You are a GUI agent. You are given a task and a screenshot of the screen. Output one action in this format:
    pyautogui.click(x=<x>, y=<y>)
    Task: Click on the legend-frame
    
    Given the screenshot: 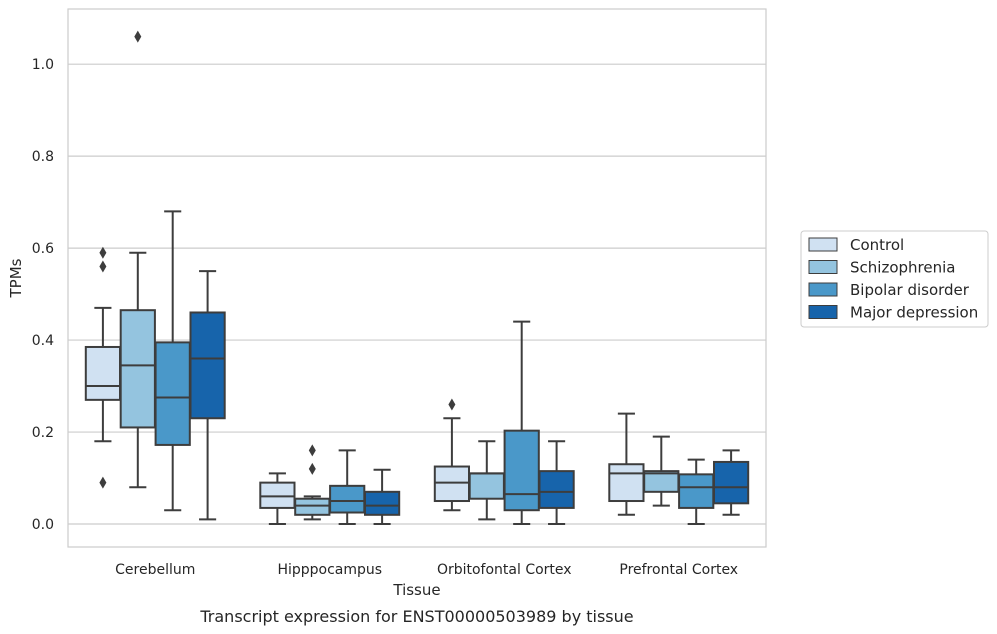 What is the action you would take?
    pyautogui.click(x=894, y=279)
    